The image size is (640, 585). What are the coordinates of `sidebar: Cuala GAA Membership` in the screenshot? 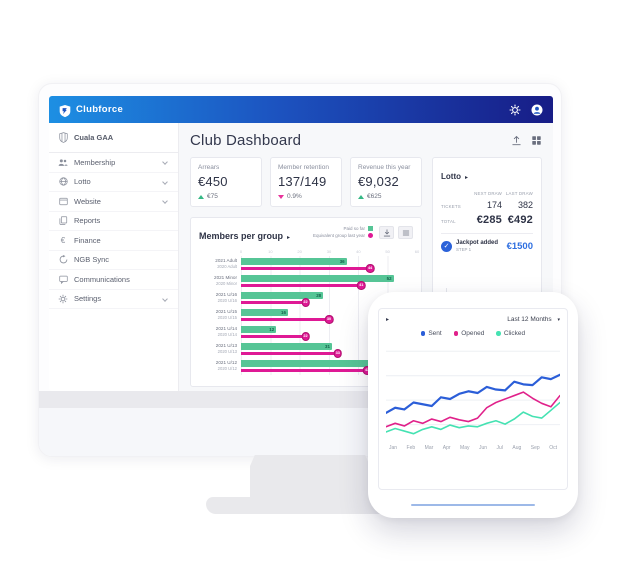 It's located at (114, 257).